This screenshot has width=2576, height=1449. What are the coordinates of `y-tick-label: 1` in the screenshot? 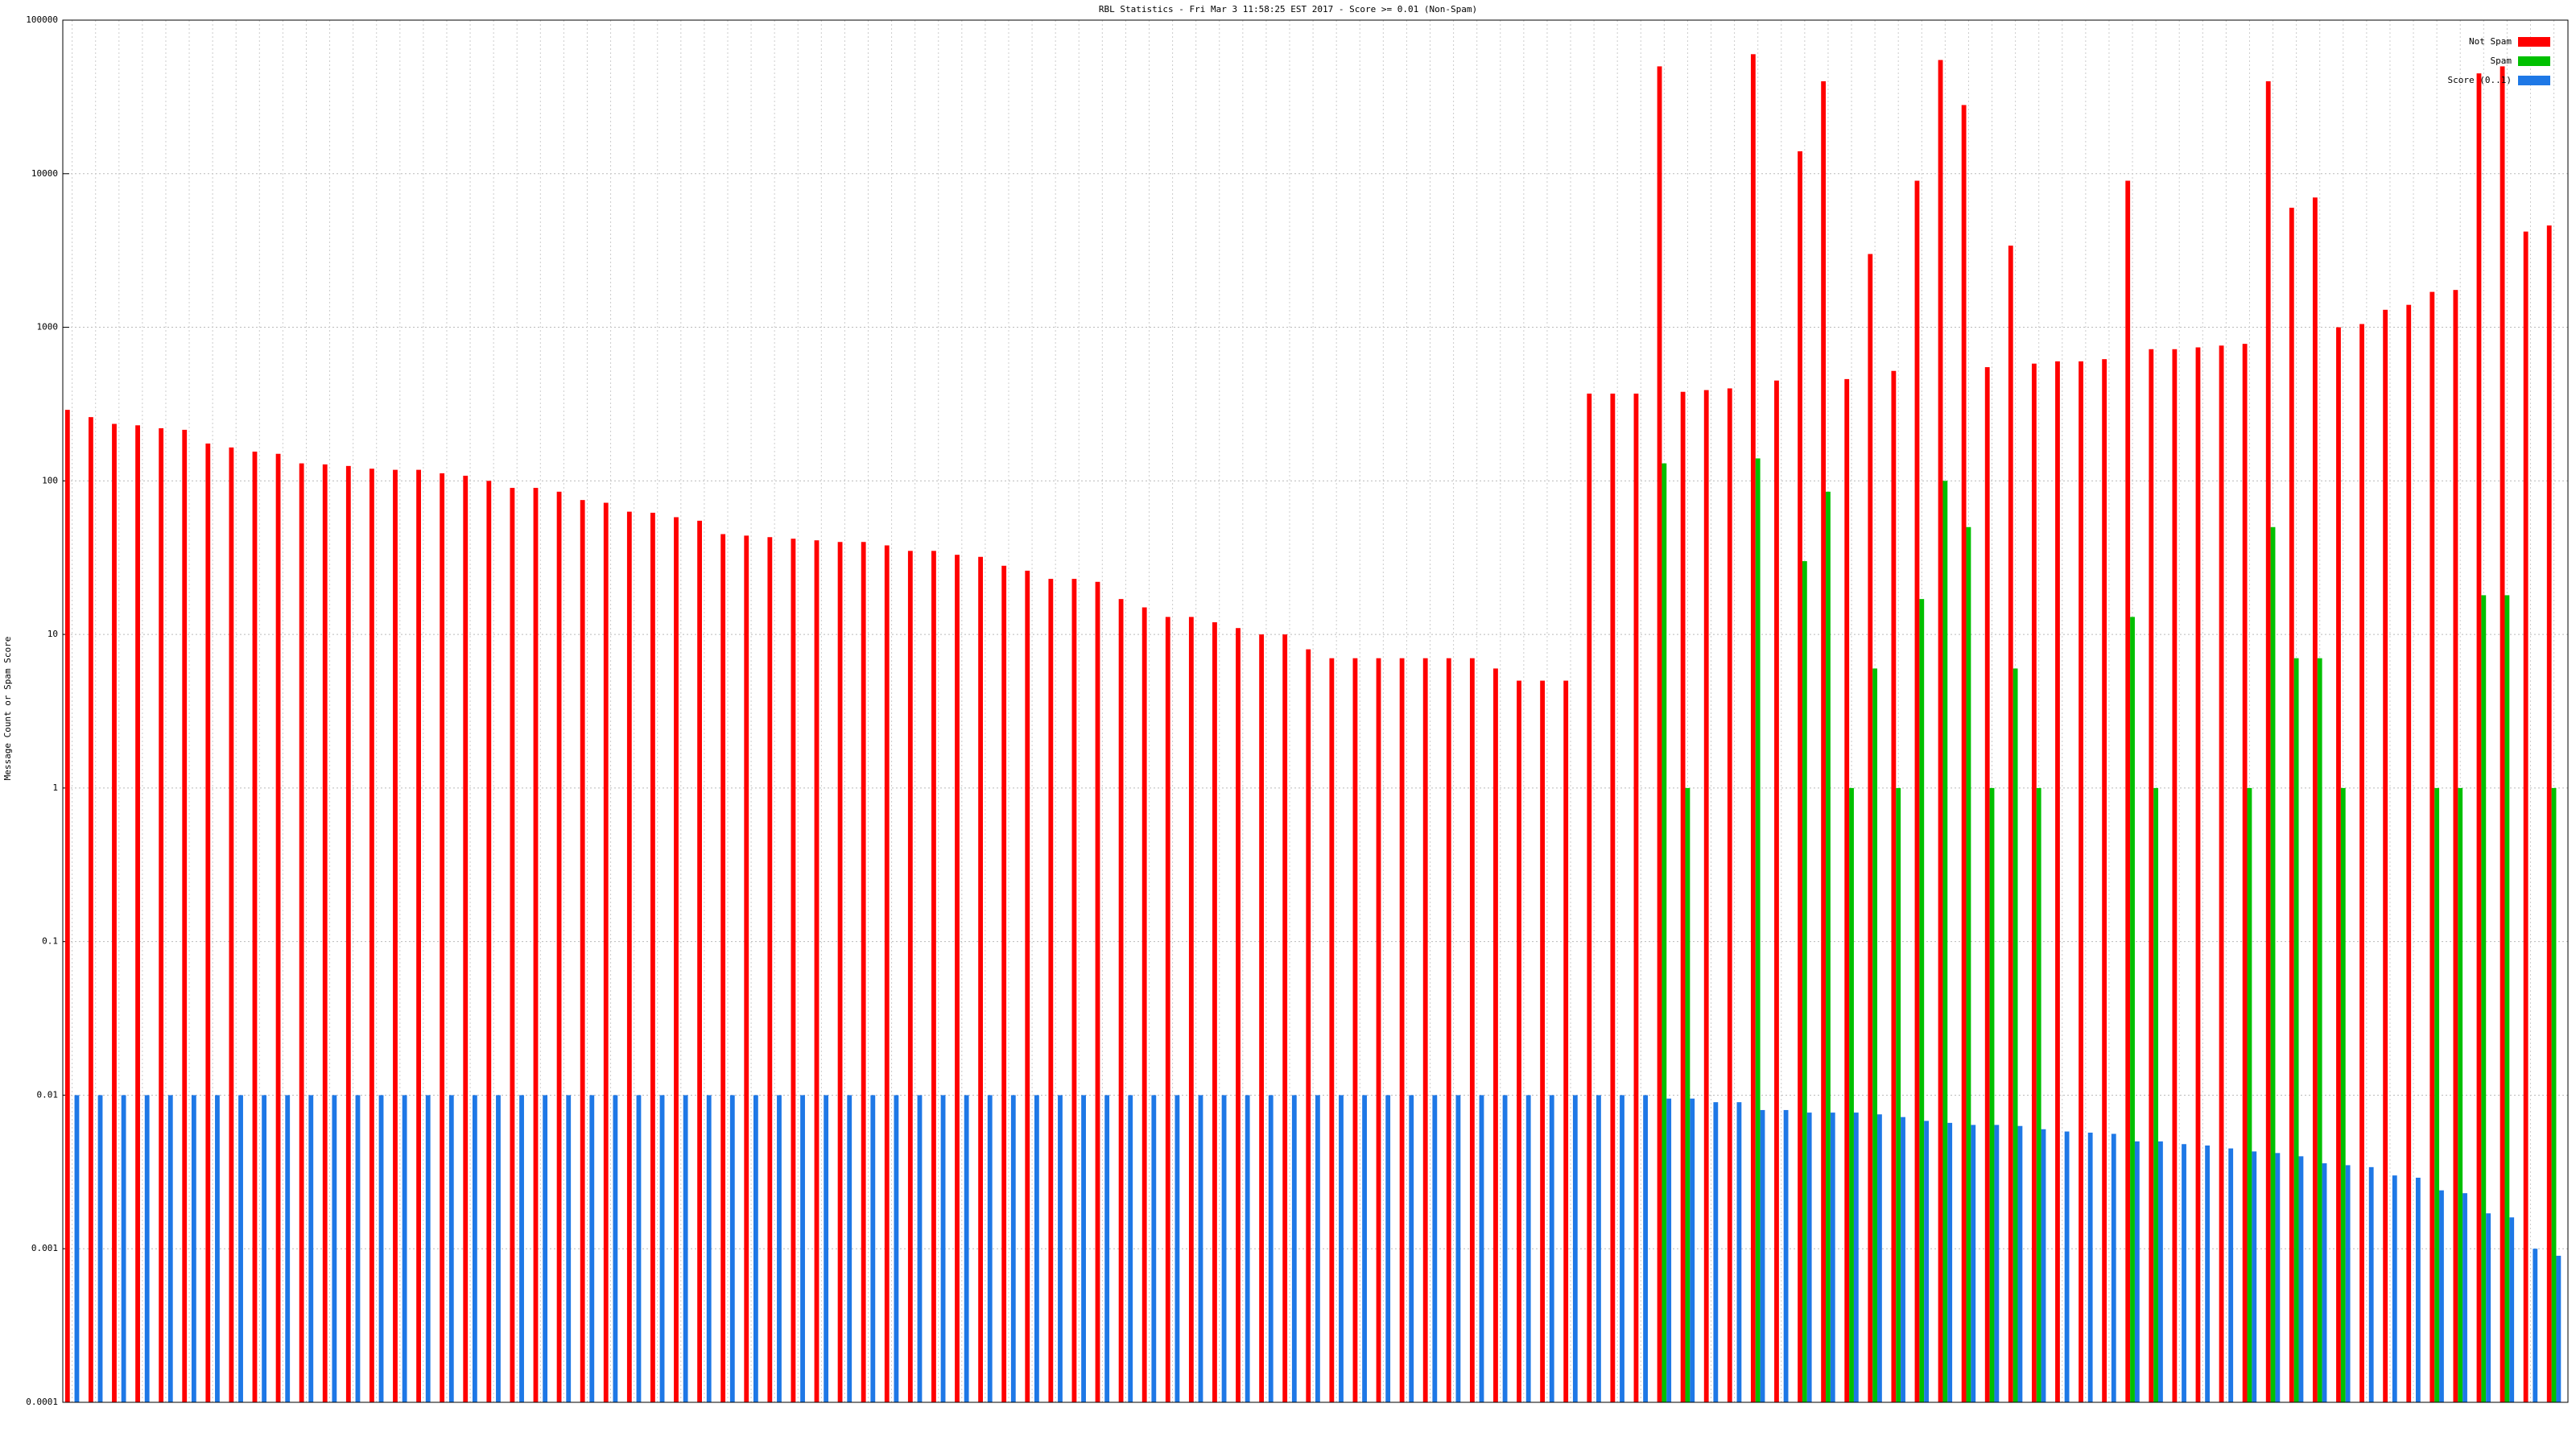 It's located at (55, 787).